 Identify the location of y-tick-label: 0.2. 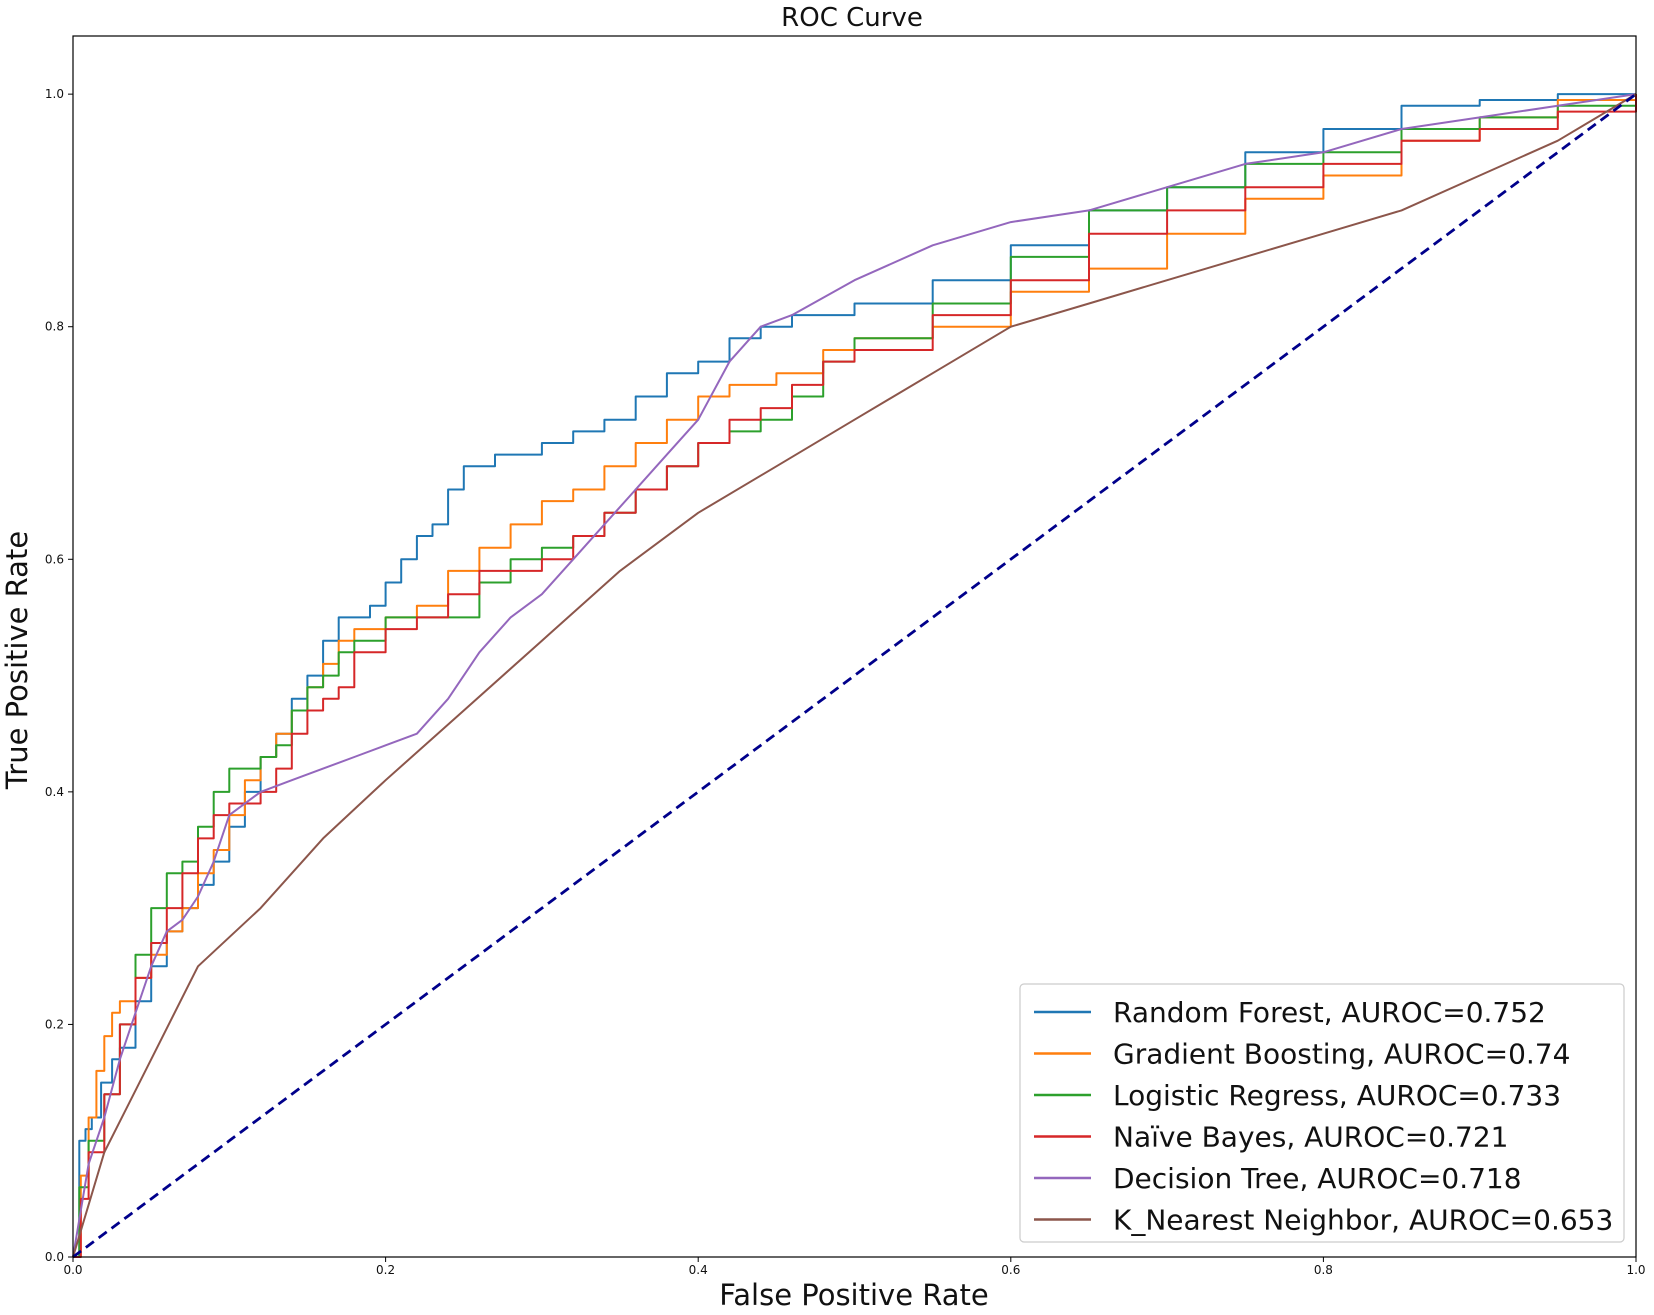
(54, 1024).